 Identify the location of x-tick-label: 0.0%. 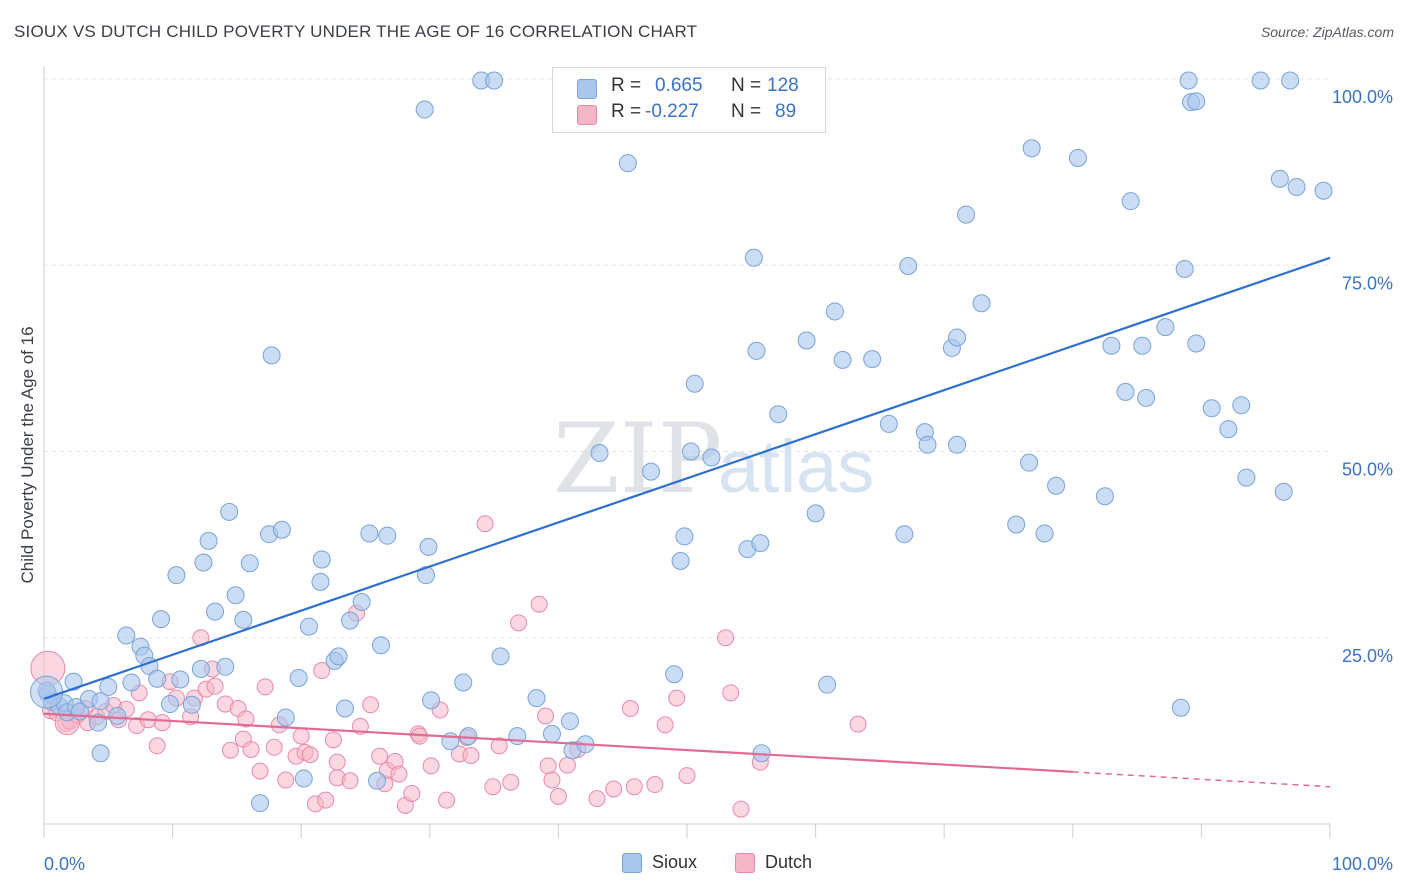
(64, 864).